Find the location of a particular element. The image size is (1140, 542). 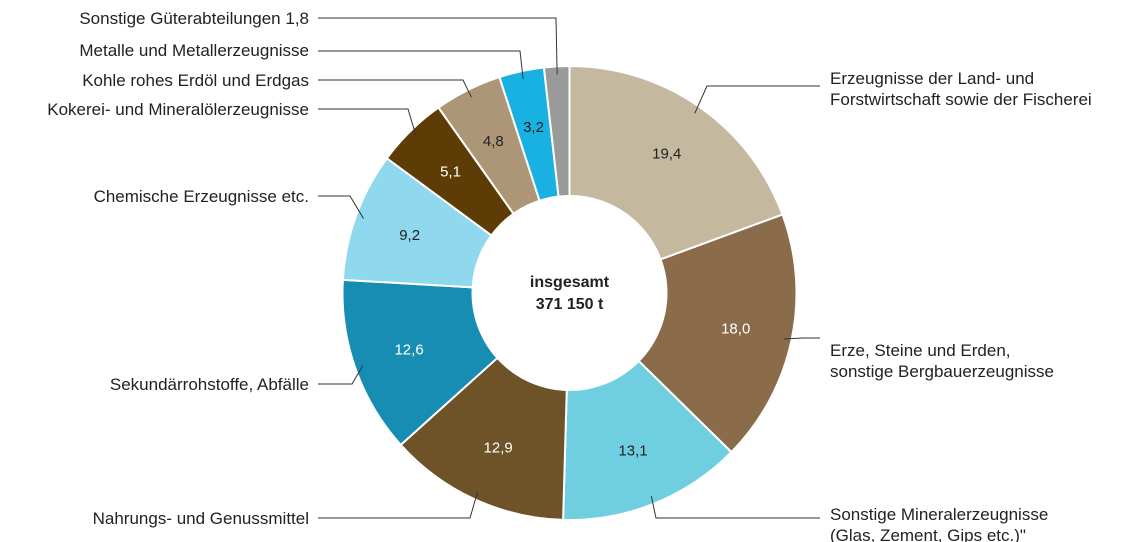

value-label-kokerei-und-mineraloelerzeugnisse: 5,1 is located at coordinates (450, 172).